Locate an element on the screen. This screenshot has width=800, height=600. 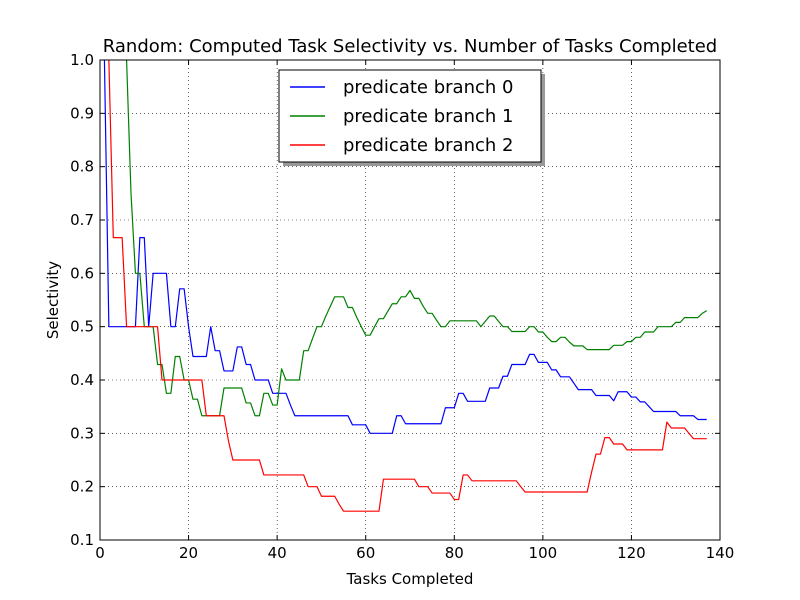
y-tick-label: 0.9 is located at coordinates (82, 113).